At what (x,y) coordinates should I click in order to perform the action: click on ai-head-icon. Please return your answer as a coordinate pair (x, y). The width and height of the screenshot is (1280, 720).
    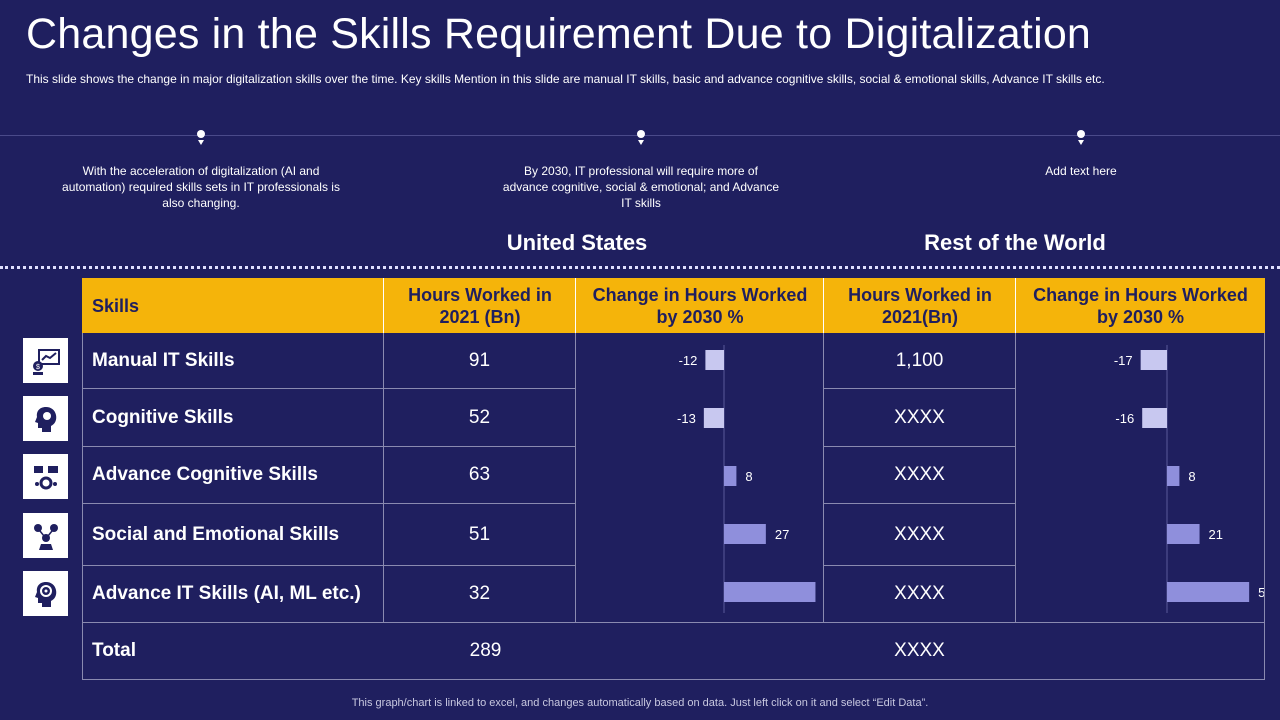
    Looking at the image, I should click on (45, 593).